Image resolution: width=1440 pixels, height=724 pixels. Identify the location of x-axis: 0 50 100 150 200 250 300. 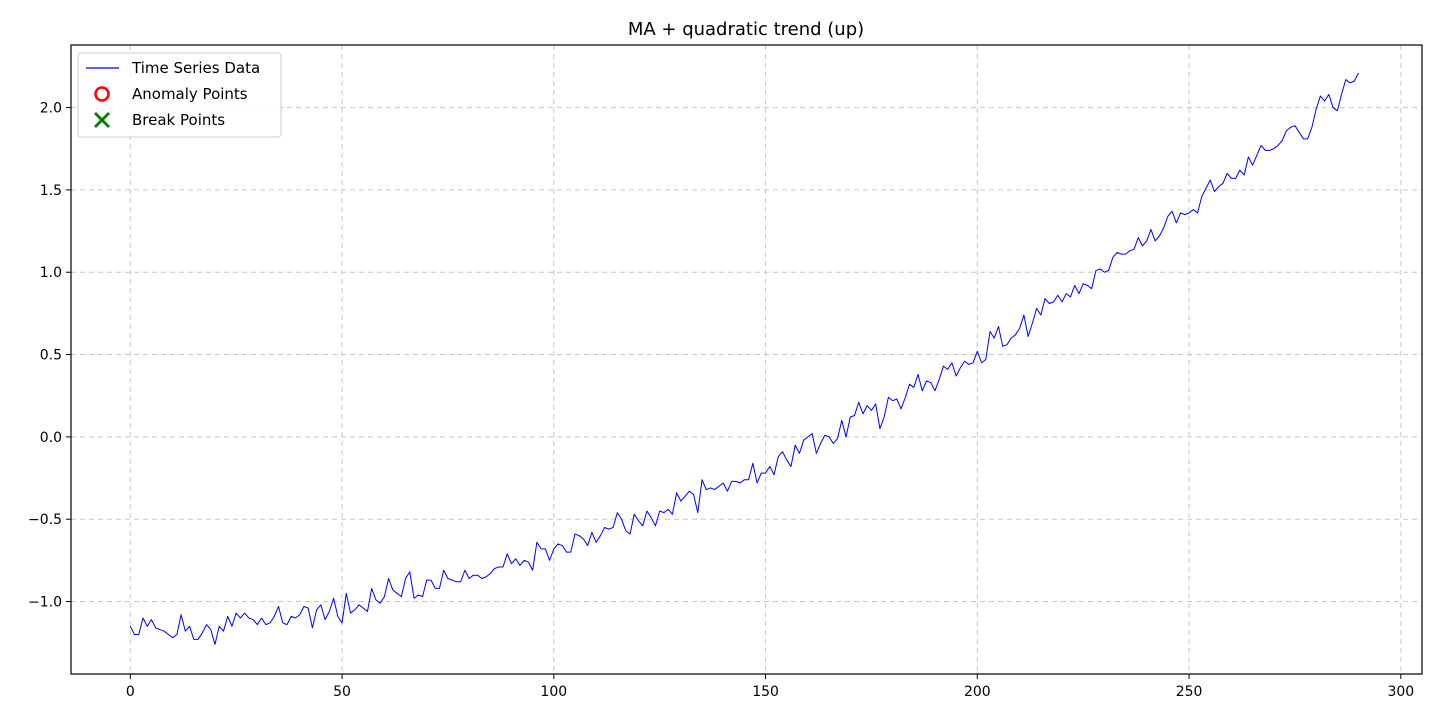
(770, 687).